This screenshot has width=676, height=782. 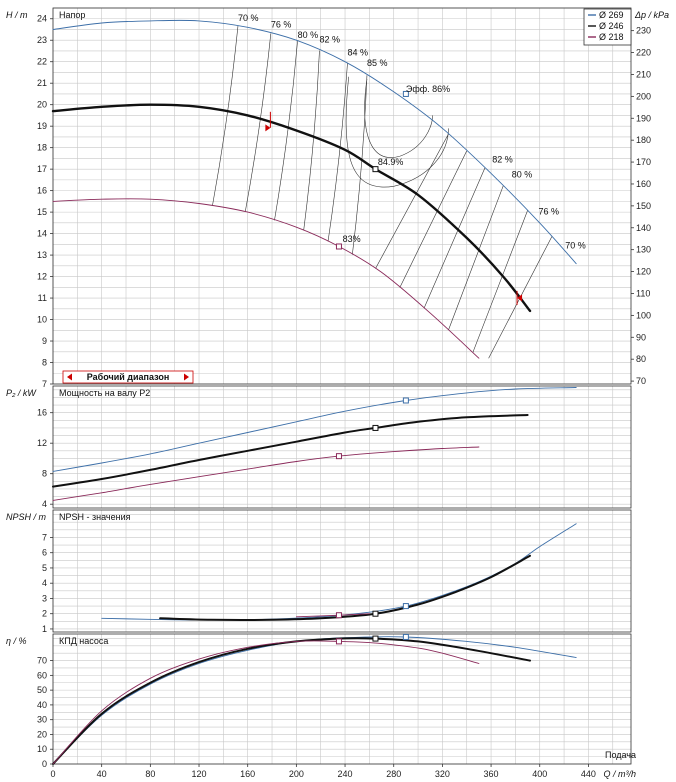 I want to click on y-axis-label: η / %, so click(x=16, y=641).